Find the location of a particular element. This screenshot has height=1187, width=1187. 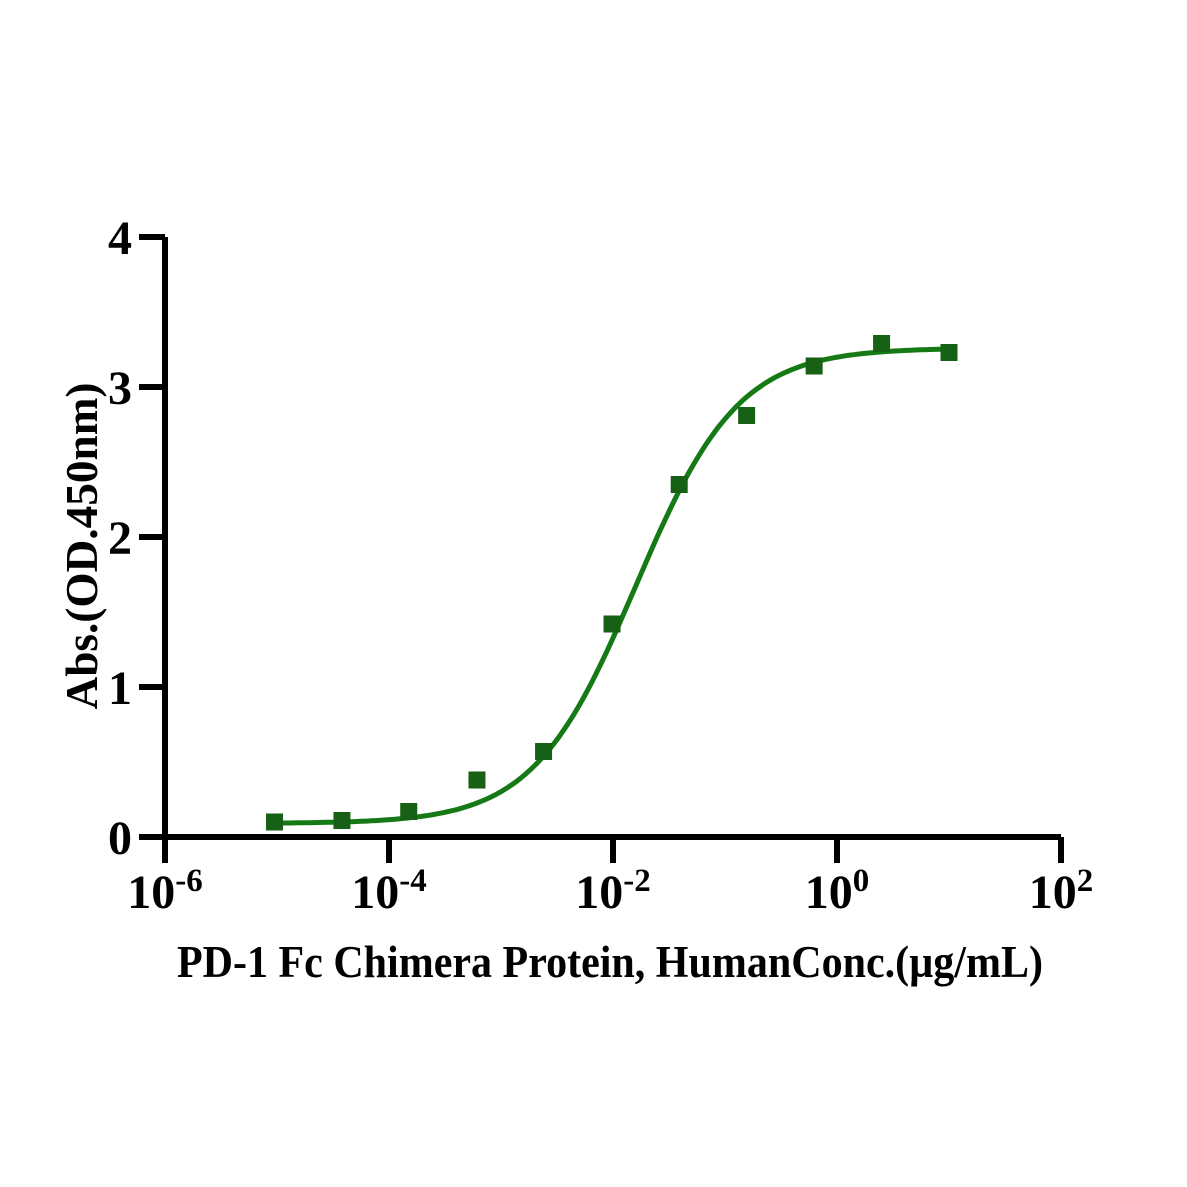

x-tick-label: 10⁻⁶ is located at coordinates (165, 891).